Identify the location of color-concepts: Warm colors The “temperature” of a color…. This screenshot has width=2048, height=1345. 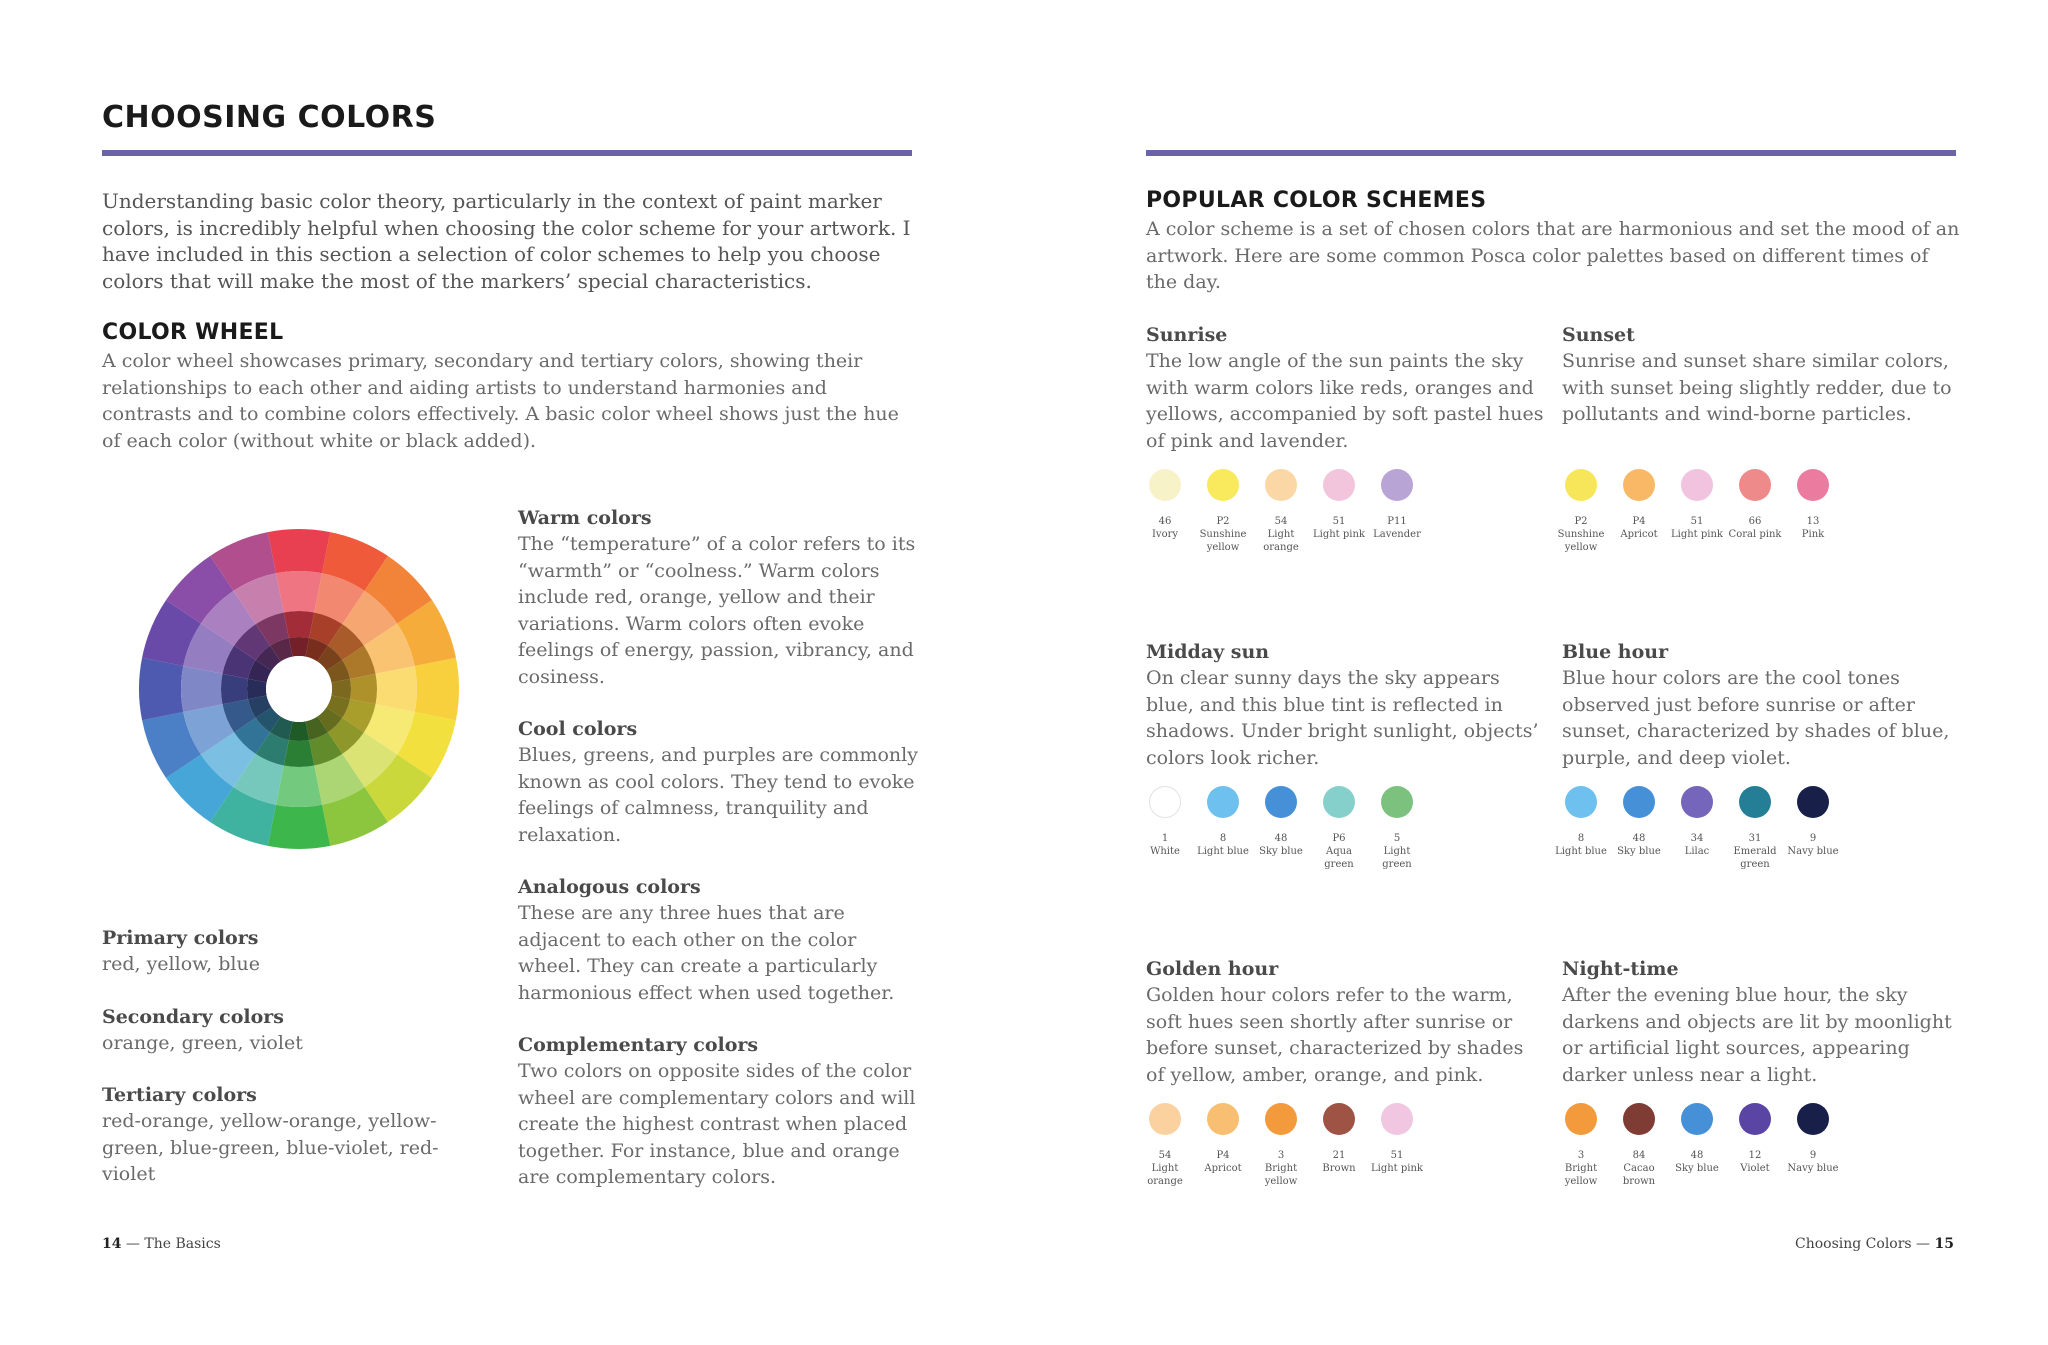
(718, 848).